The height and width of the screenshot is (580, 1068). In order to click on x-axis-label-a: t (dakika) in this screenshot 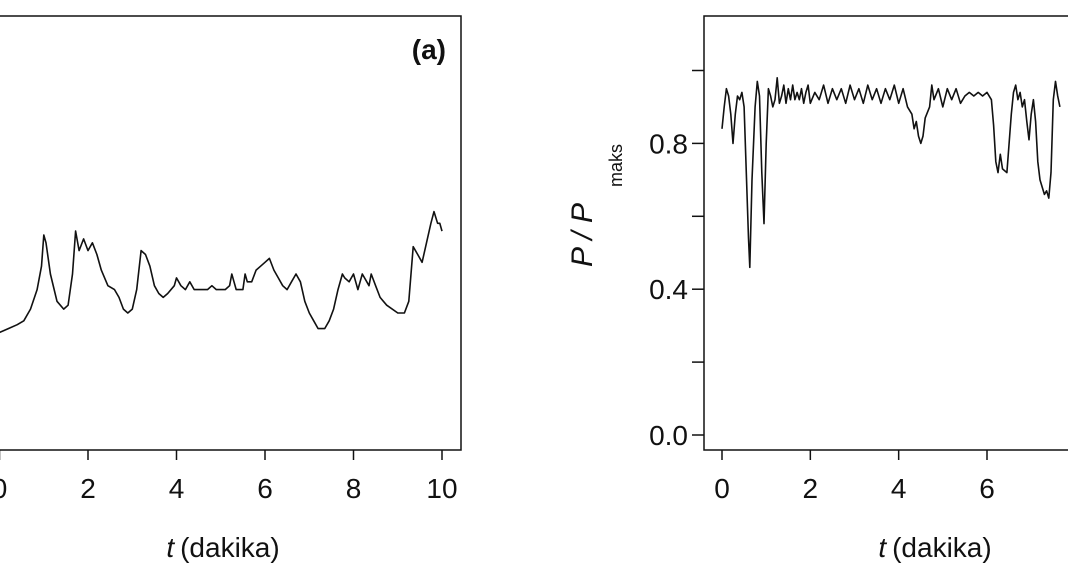, I will do `click(222, 547)`.